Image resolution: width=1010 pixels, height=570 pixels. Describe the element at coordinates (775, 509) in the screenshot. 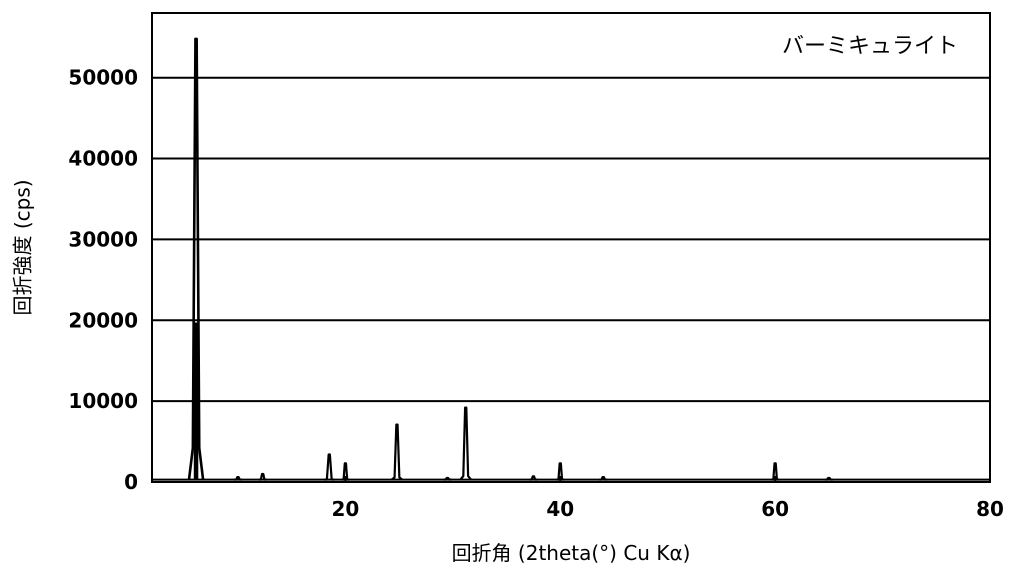

I see `x-tick-label: 60` at that location.